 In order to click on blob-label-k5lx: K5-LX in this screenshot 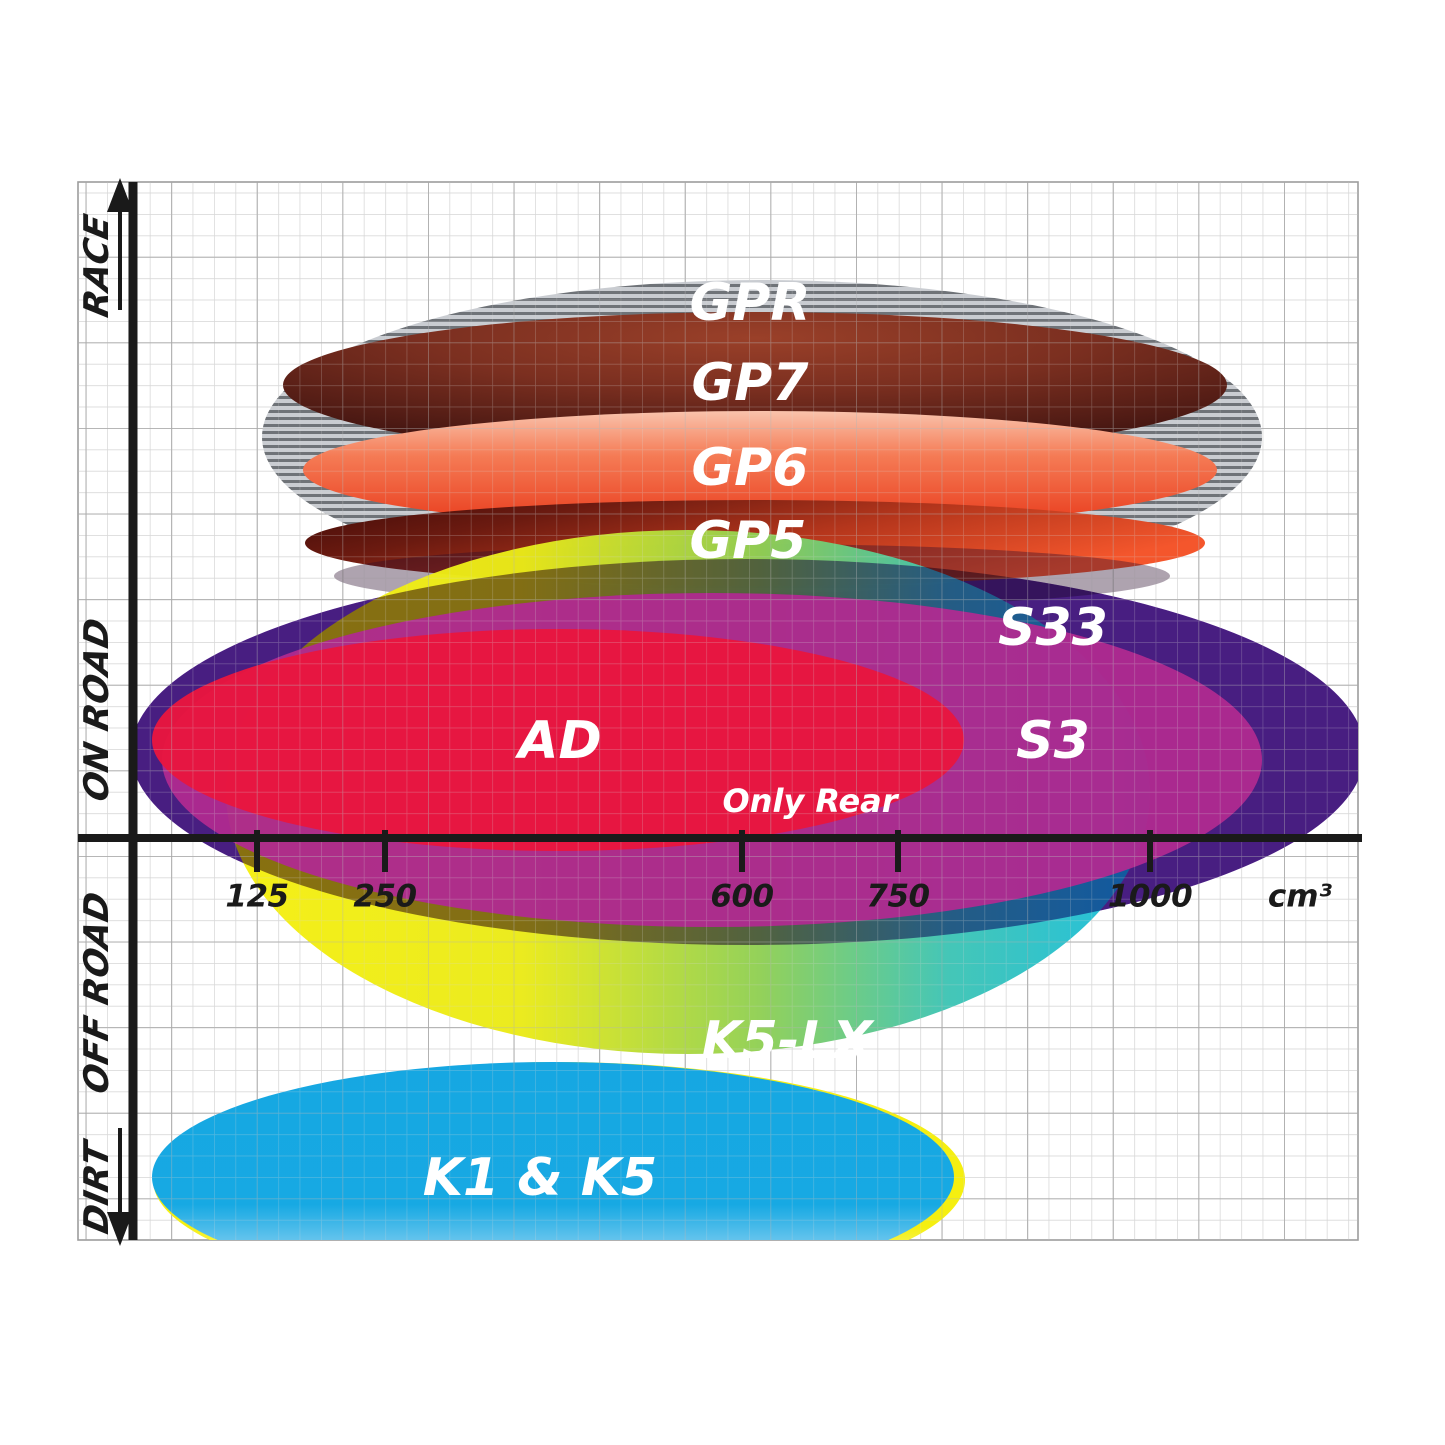, I will do `click(788, 1041)`.